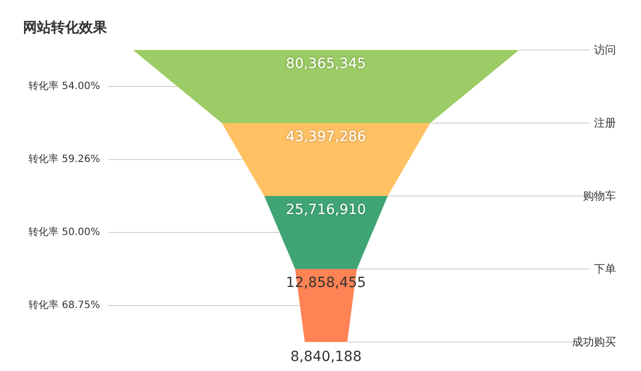 Image resolution: width=641 pixels, height=371 pixels. What do you see at coordinates (64, 159) in the screenshot?
I see `text: 转化率 59.26%` at bounding box center [64, 159].